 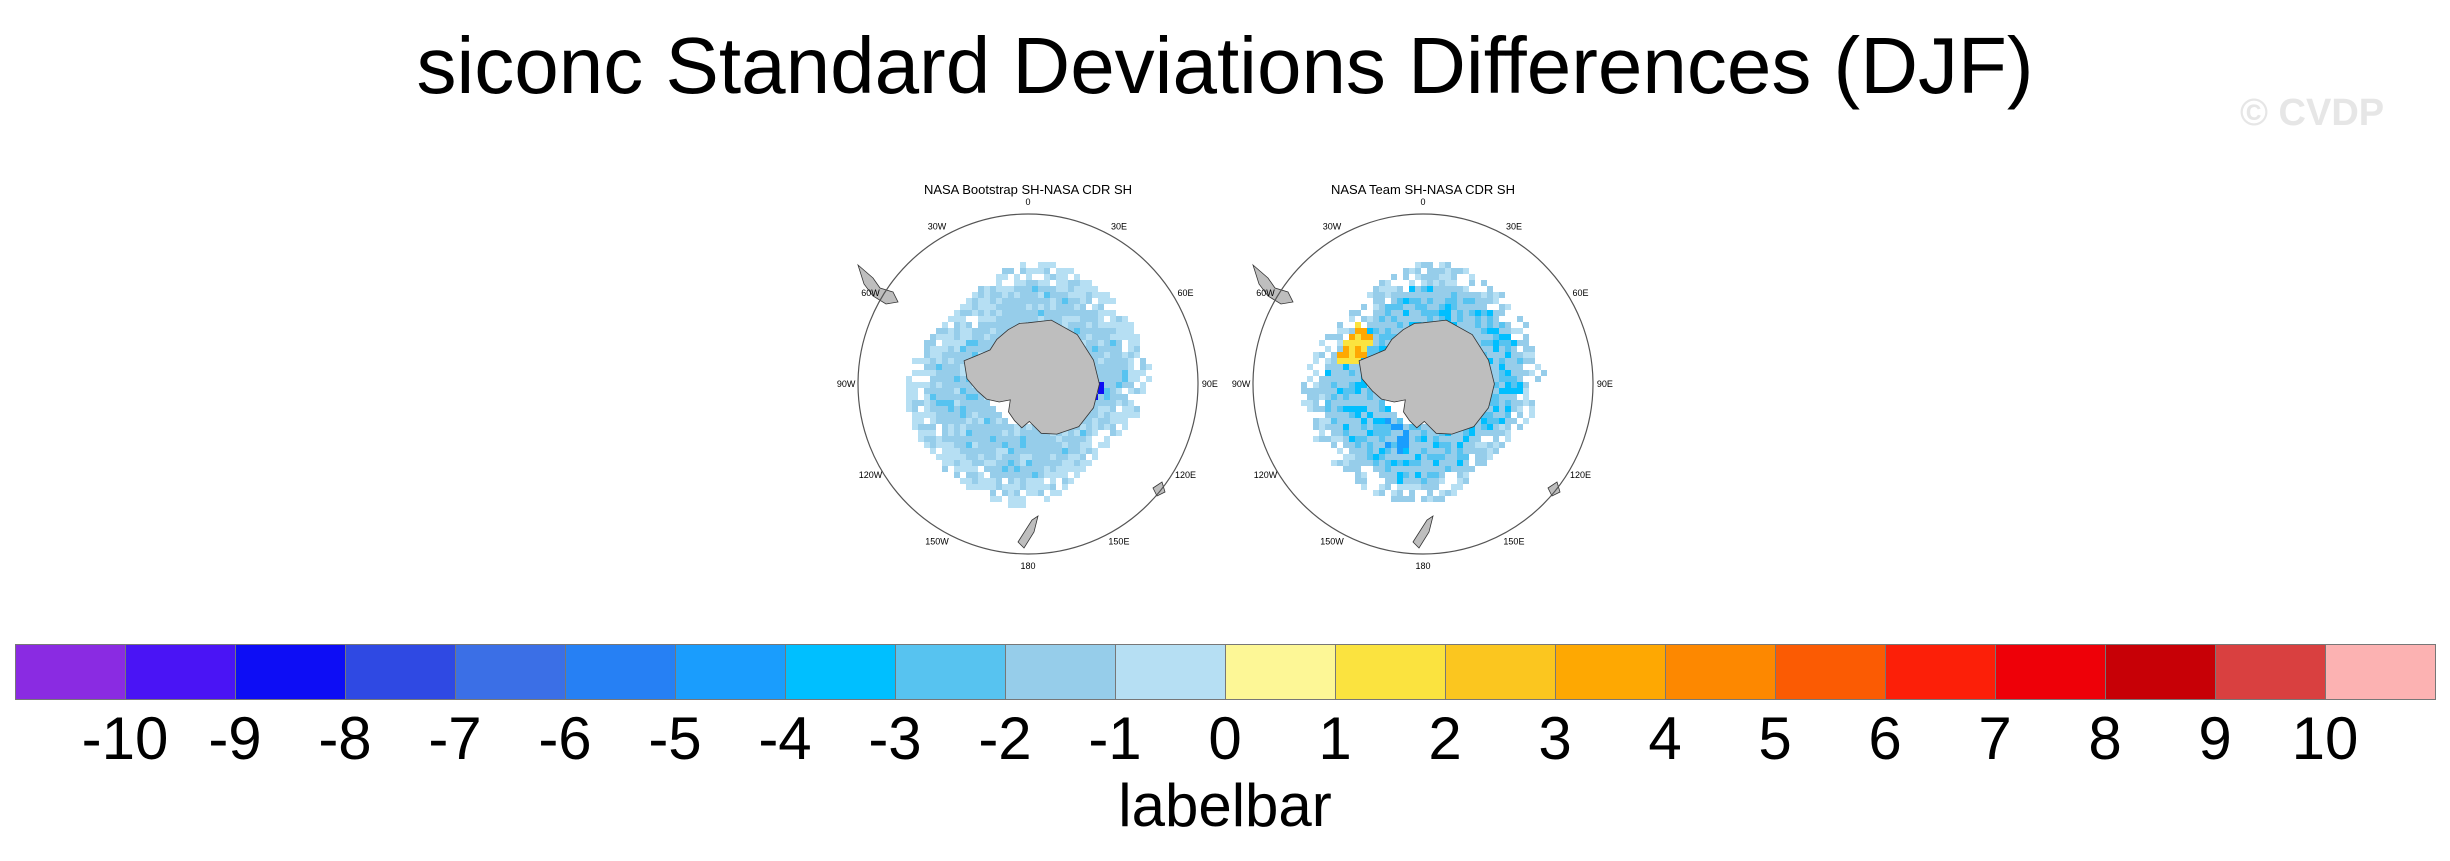 I want to click on labelbar-tick-label: -10, so click(x=125, y=738).